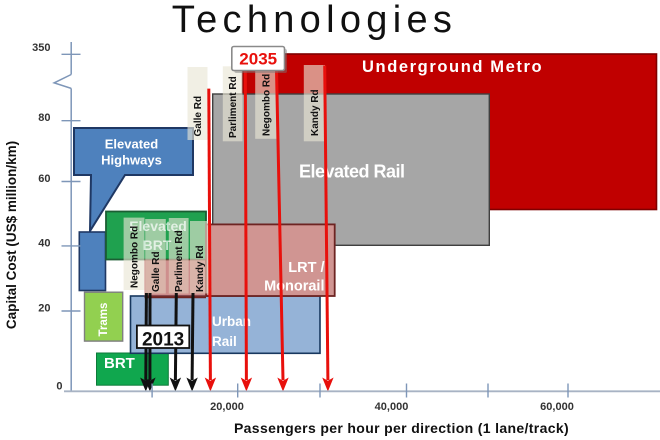 This screenshot has height=440, width=660. What do you see at coordinates (163, 340) in the screenshot?
I see `svg-text: 2013` at bounding box center [163, 340].